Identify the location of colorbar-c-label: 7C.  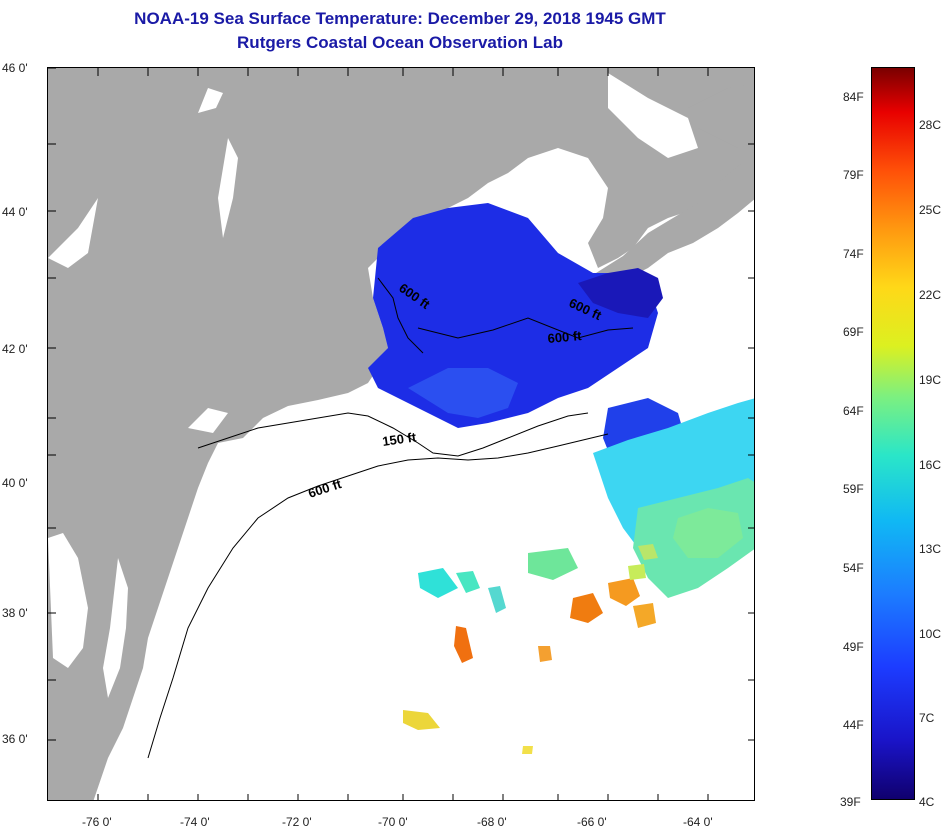
(927, 718).